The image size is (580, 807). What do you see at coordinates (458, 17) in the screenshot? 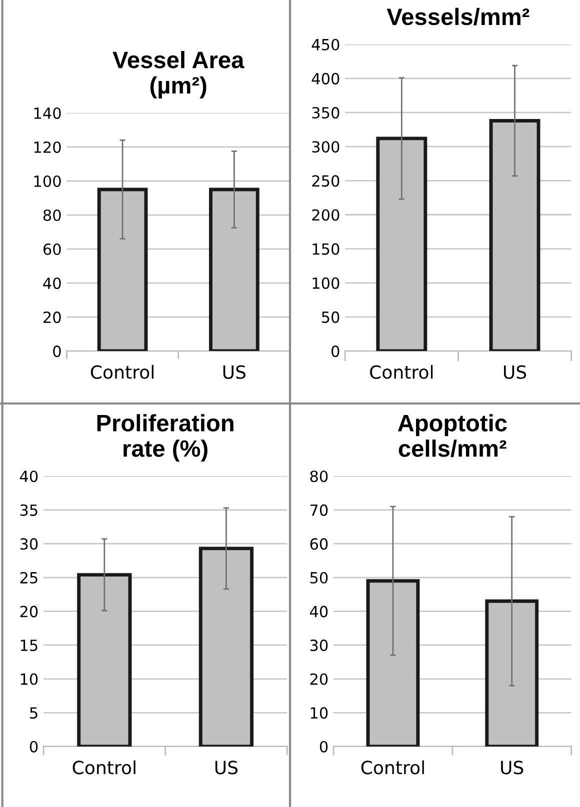
I see `chart-title: Vessels/mm²` at bounding box center [458, 17].